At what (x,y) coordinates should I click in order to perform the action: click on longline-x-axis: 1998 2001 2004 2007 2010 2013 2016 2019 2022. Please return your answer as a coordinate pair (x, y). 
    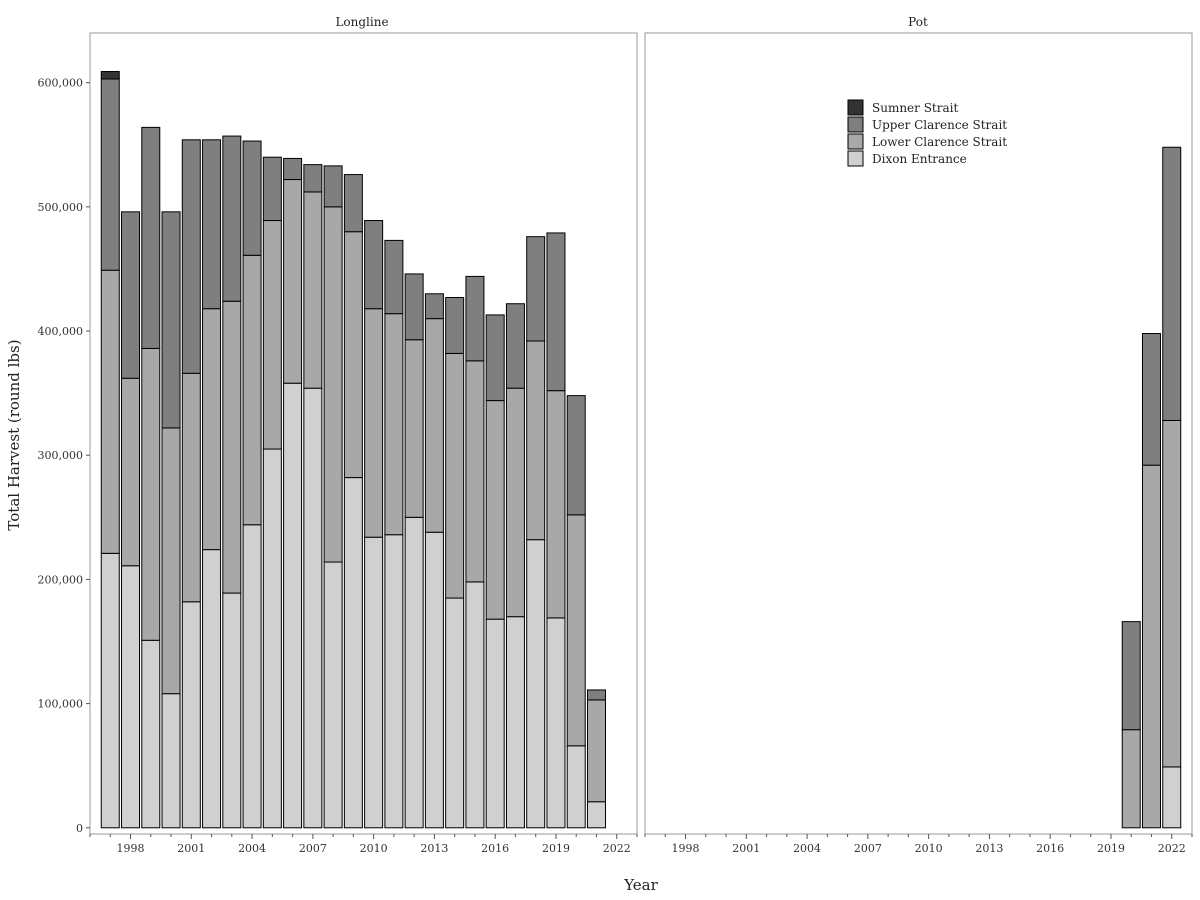
    Looking at the image, I should click on (363, 844).